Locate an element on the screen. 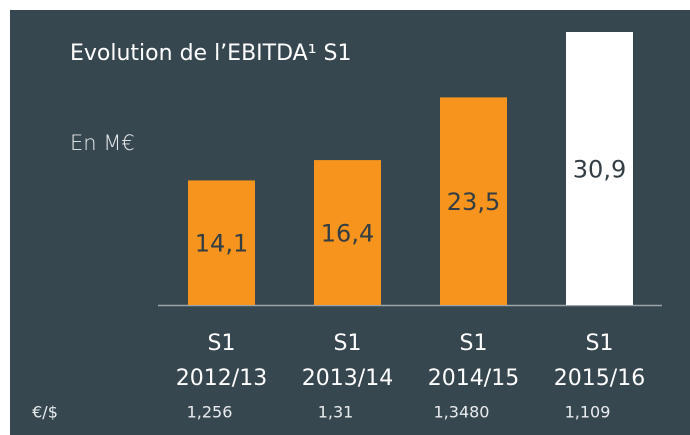 This screenshot has height=435, width=690. x-tick-label: 2012/13 is located at coordinates (221, 378).